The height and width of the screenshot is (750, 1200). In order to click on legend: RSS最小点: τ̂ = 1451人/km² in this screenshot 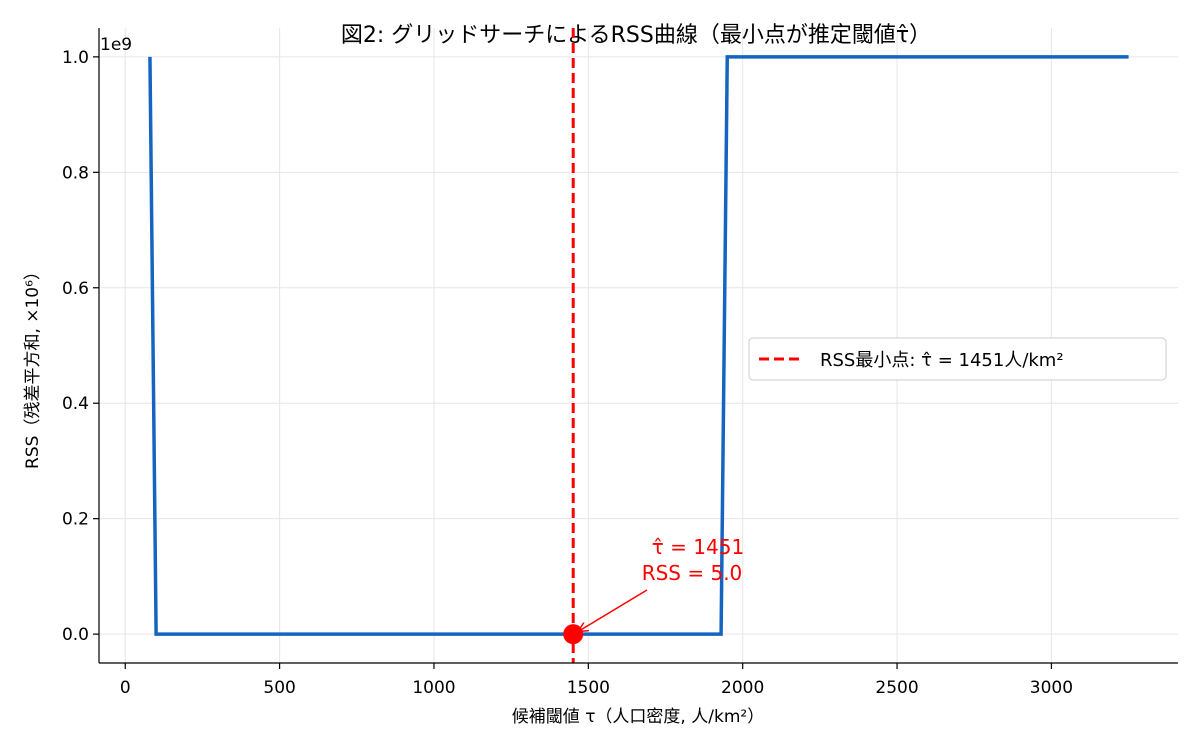, I will do `click(957, 359)`.